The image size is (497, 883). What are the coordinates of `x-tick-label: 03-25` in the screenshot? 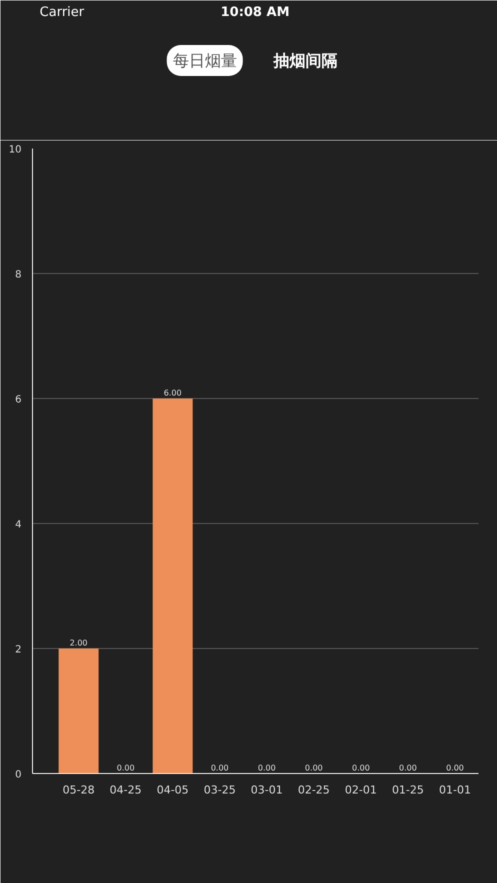 It's located at (220, 790).